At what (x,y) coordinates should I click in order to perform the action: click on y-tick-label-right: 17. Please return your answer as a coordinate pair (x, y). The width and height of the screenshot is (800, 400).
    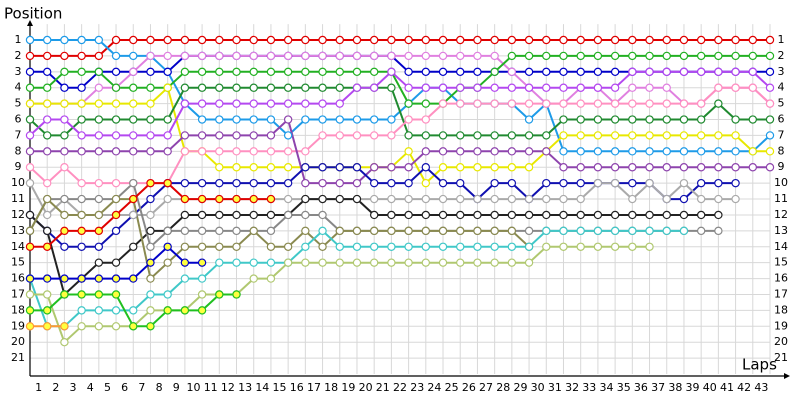
    Looking at the image, I should click on (781, 293).